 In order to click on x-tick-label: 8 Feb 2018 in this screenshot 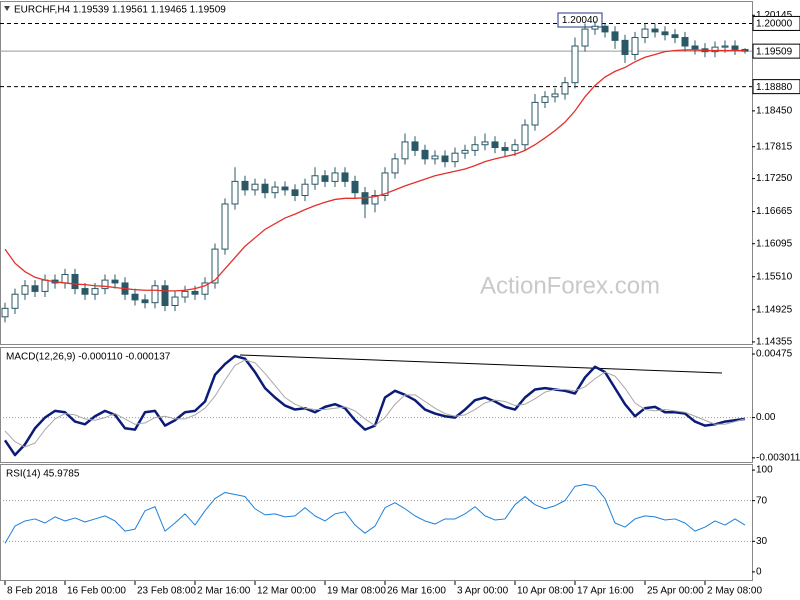, I will do `click(32, 591)`.